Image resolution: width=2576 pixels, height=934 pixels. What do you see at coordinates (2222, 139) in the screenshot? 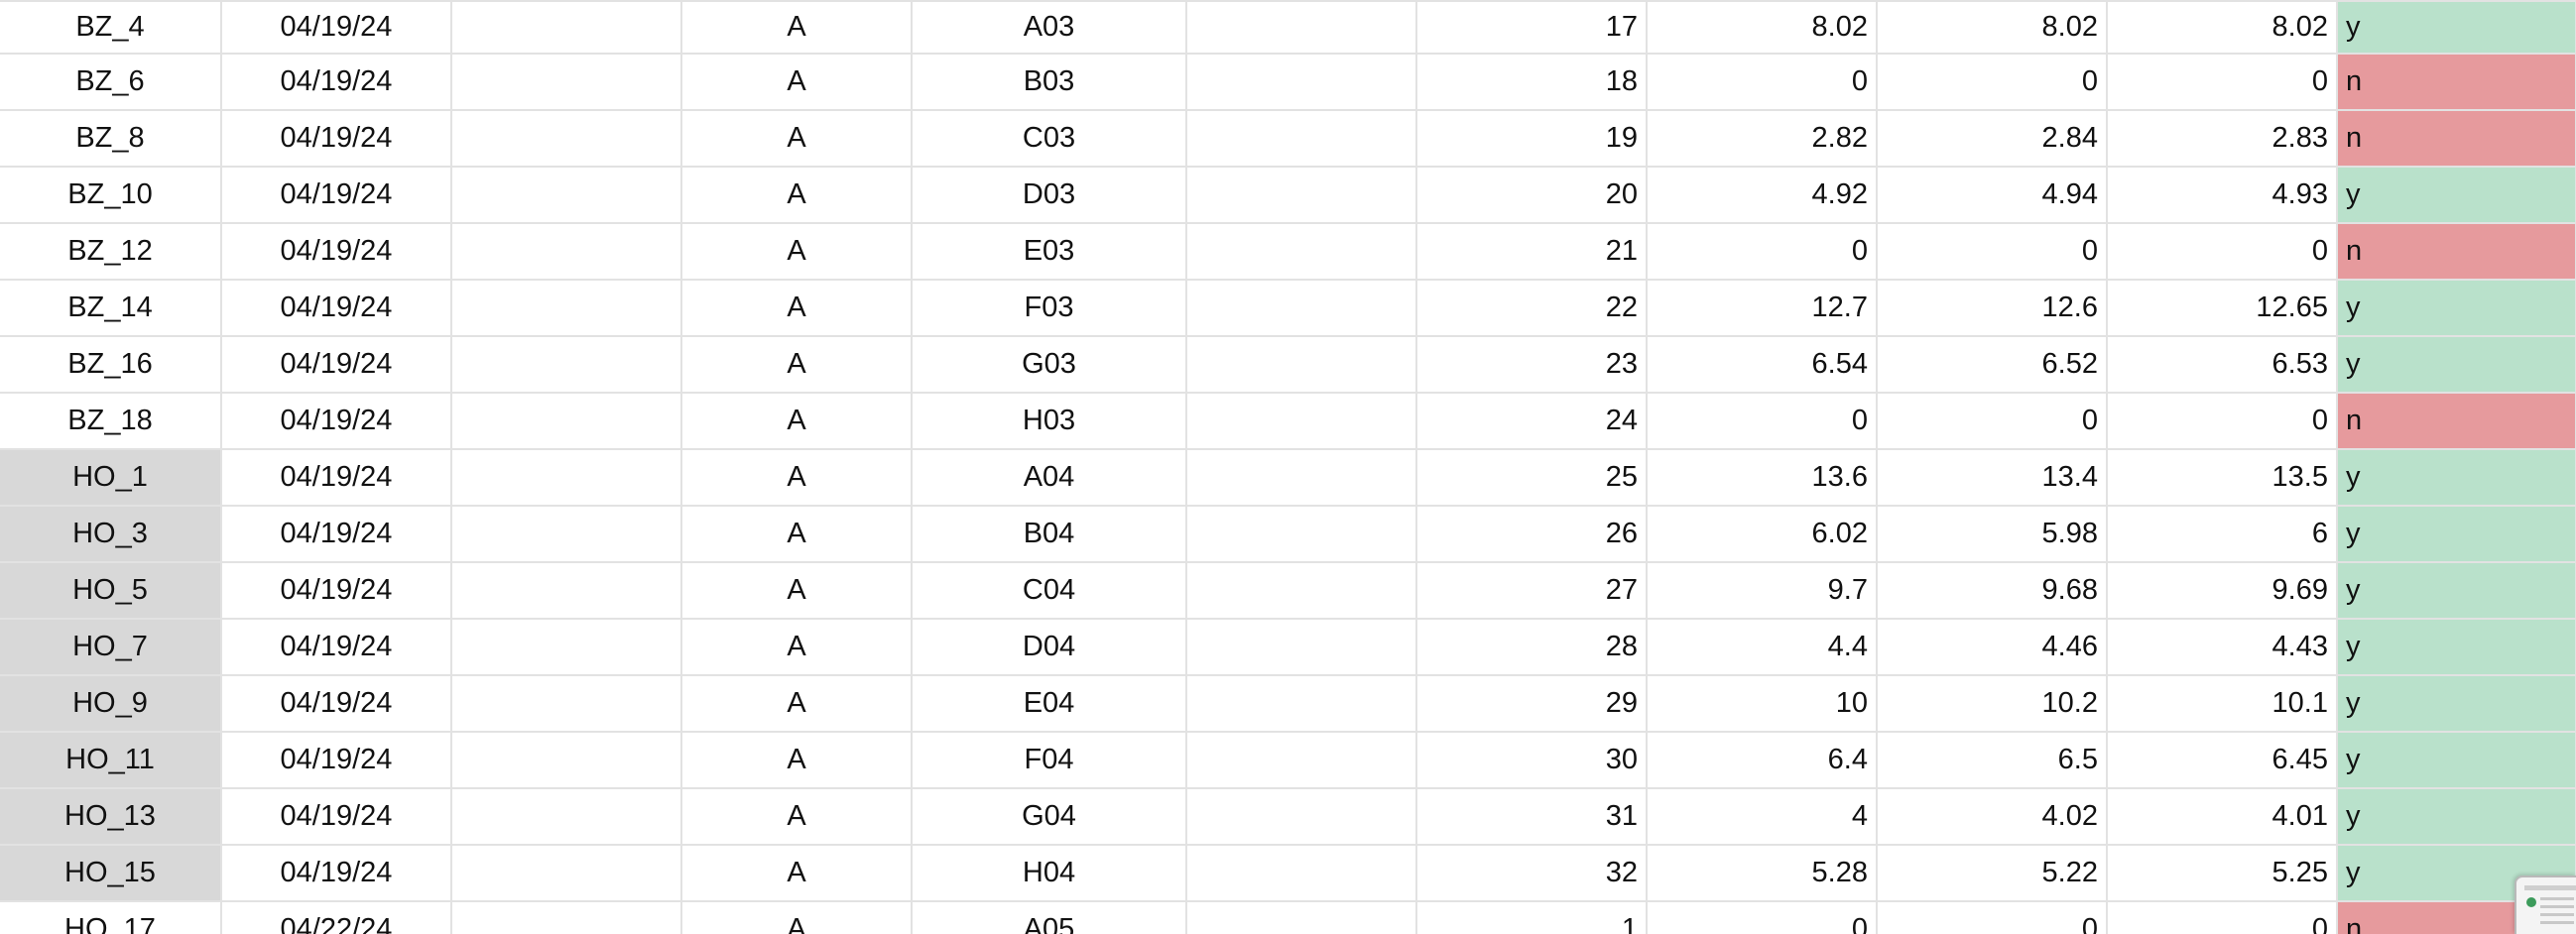
I see `cell-average: 2.83` at bounding box center [2222, 139].